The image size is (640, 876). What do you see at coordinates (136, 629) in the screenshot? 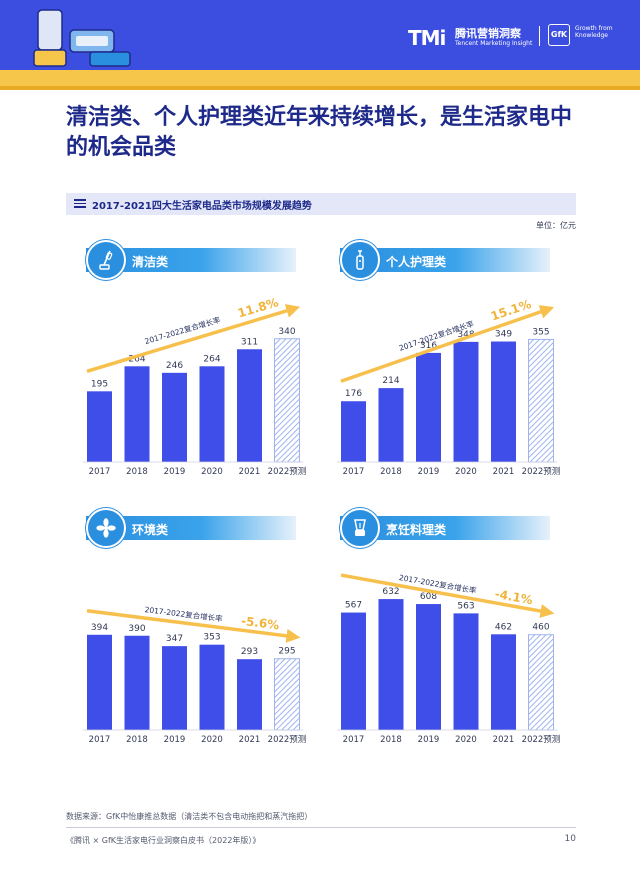
I see `data-label: 390` at bounding box center [136, 629].